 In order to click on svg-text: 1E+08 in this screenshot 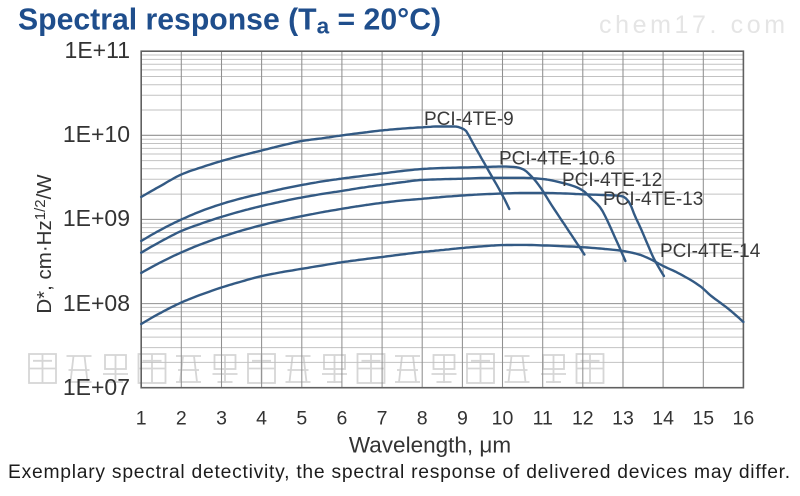, I will do `click(96, 303)`.